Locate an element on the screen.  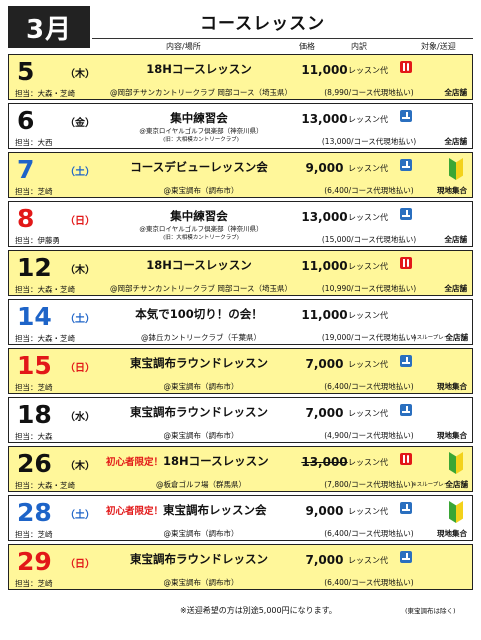
event-day: 5 is located at coordinates (26, 71).